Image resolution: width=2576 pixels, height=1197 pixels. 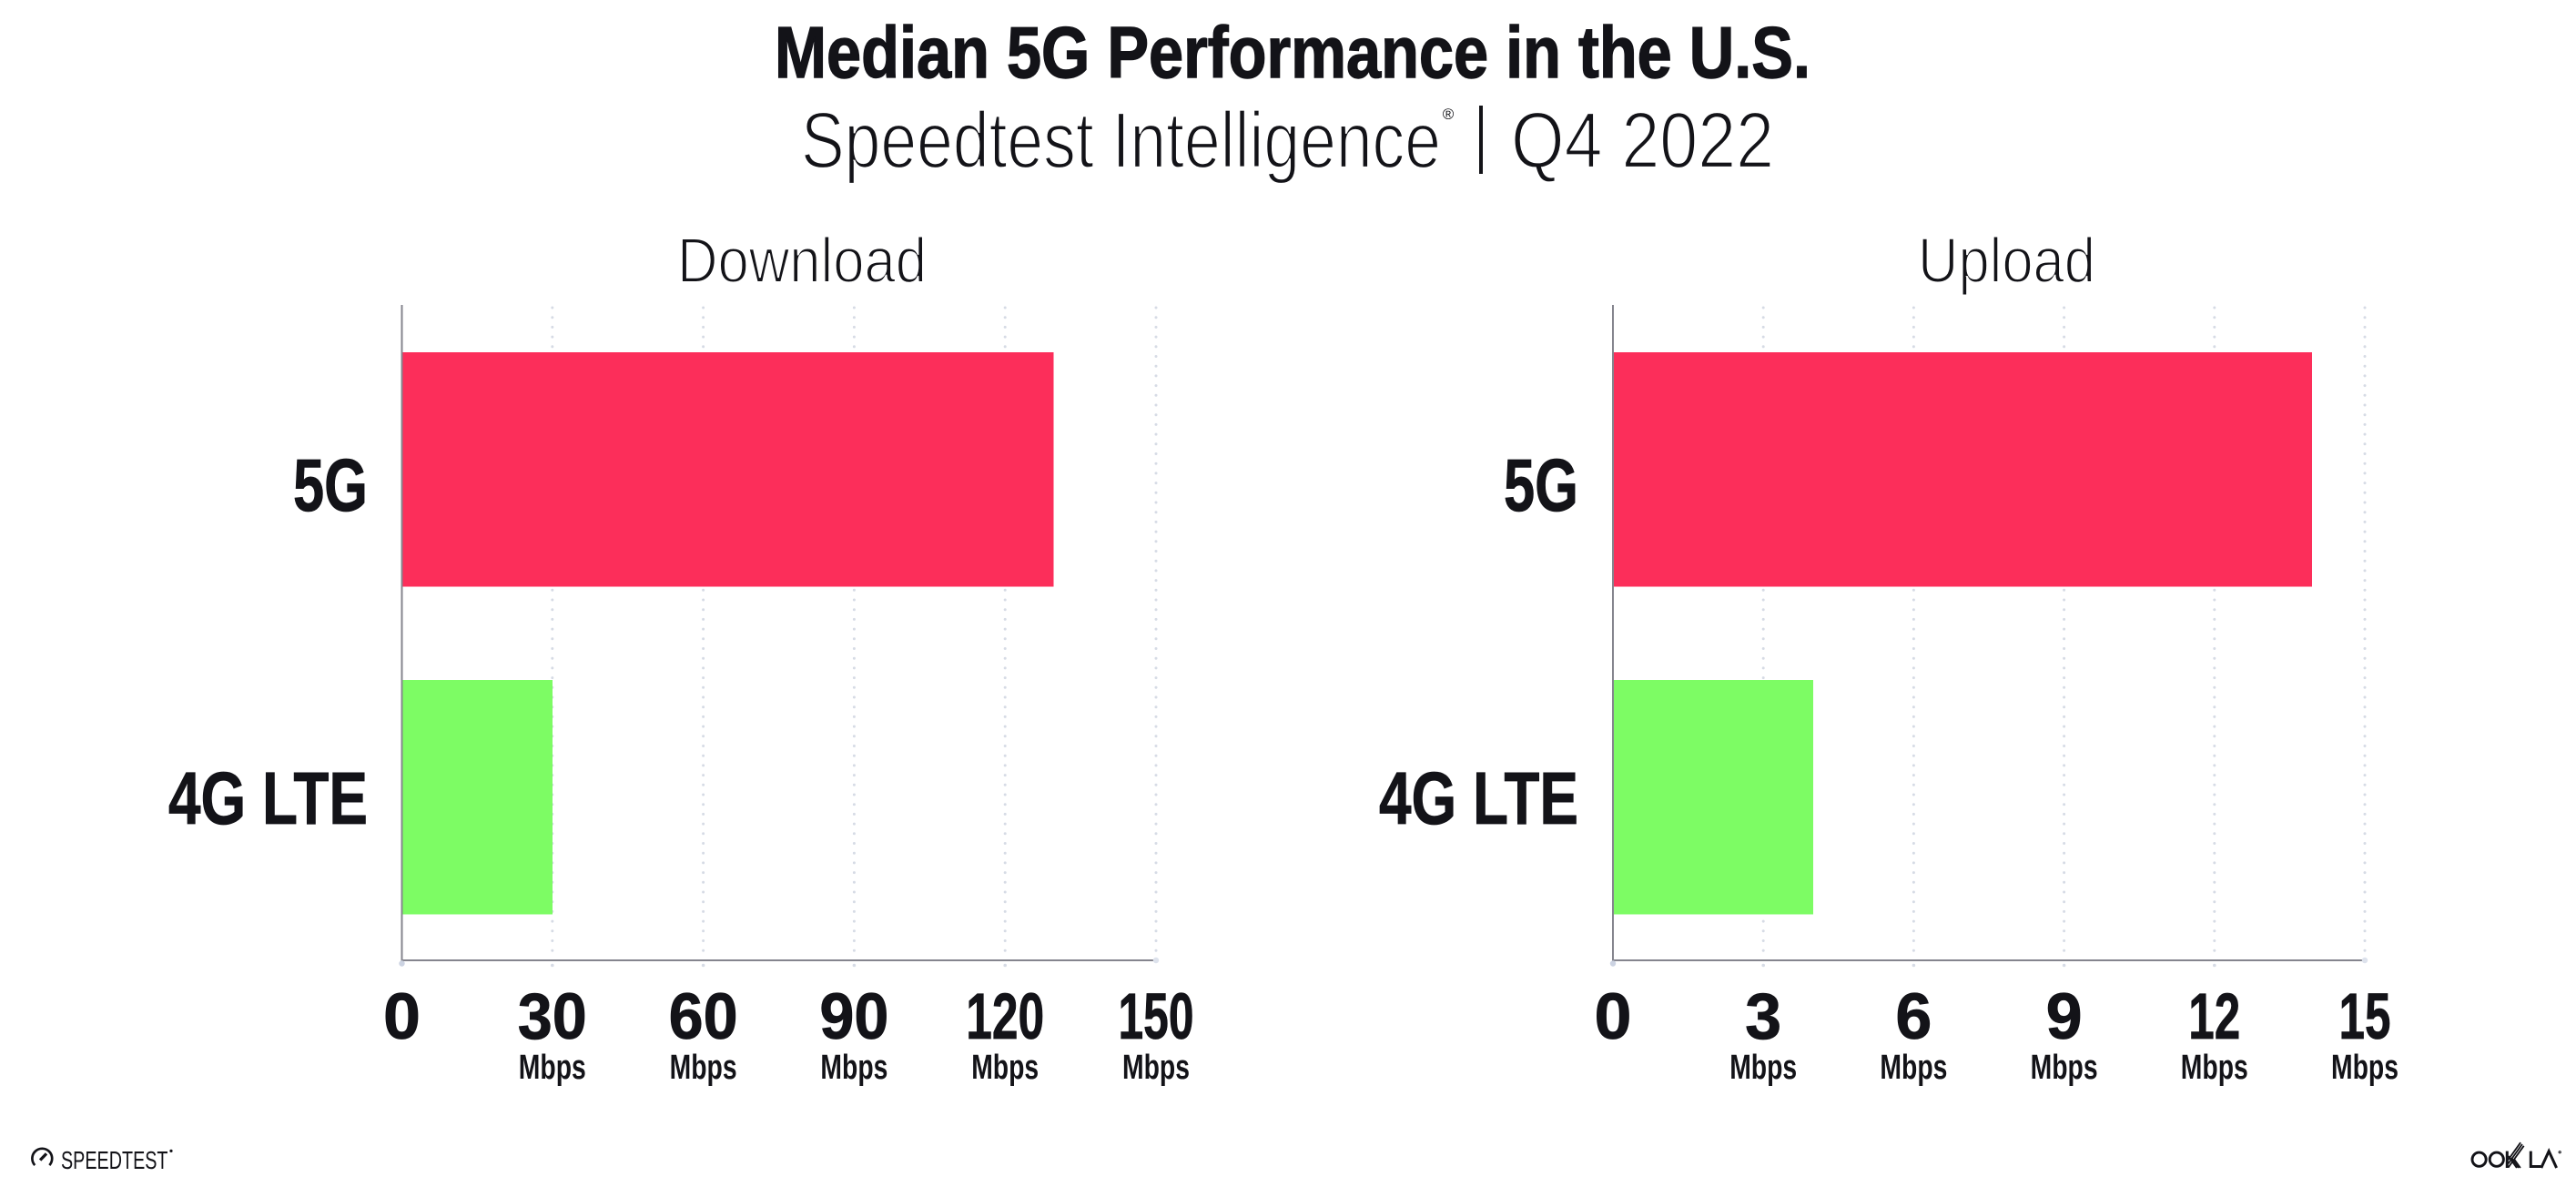 What do you see at coordinates (552, 1017) in the screenshot?
I see `svg-text: 30` at bounding box center [552, 1017].